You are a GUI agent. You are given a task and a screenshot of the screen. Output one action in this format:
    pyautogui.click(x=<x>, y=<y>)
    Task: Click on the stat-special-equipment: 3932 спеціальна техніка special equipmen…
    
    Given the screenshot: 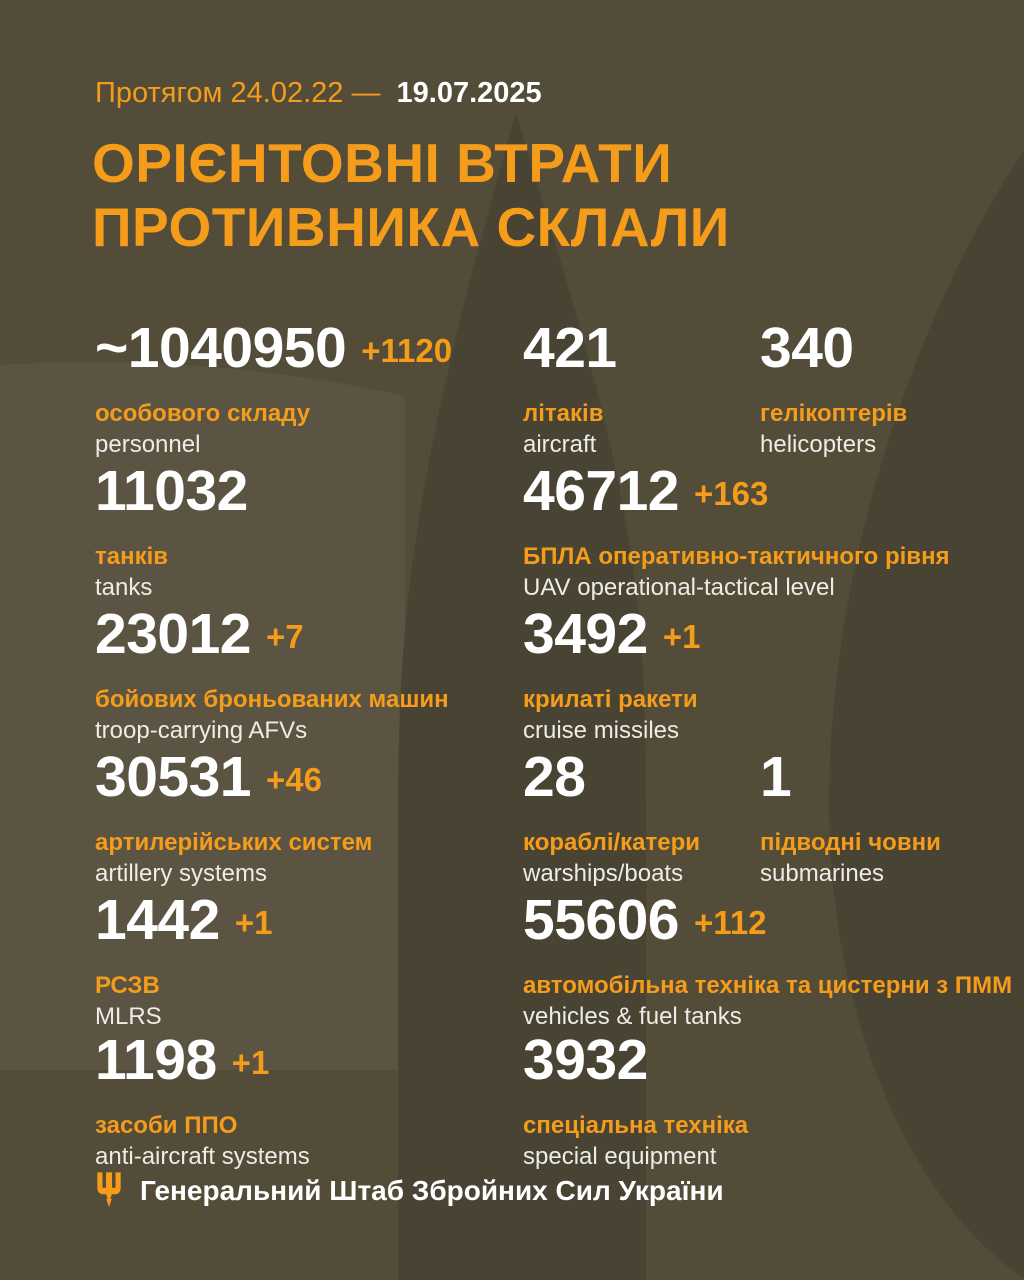 What is the action you would take?
    pyautogui.click(x=635, y=1100)
    